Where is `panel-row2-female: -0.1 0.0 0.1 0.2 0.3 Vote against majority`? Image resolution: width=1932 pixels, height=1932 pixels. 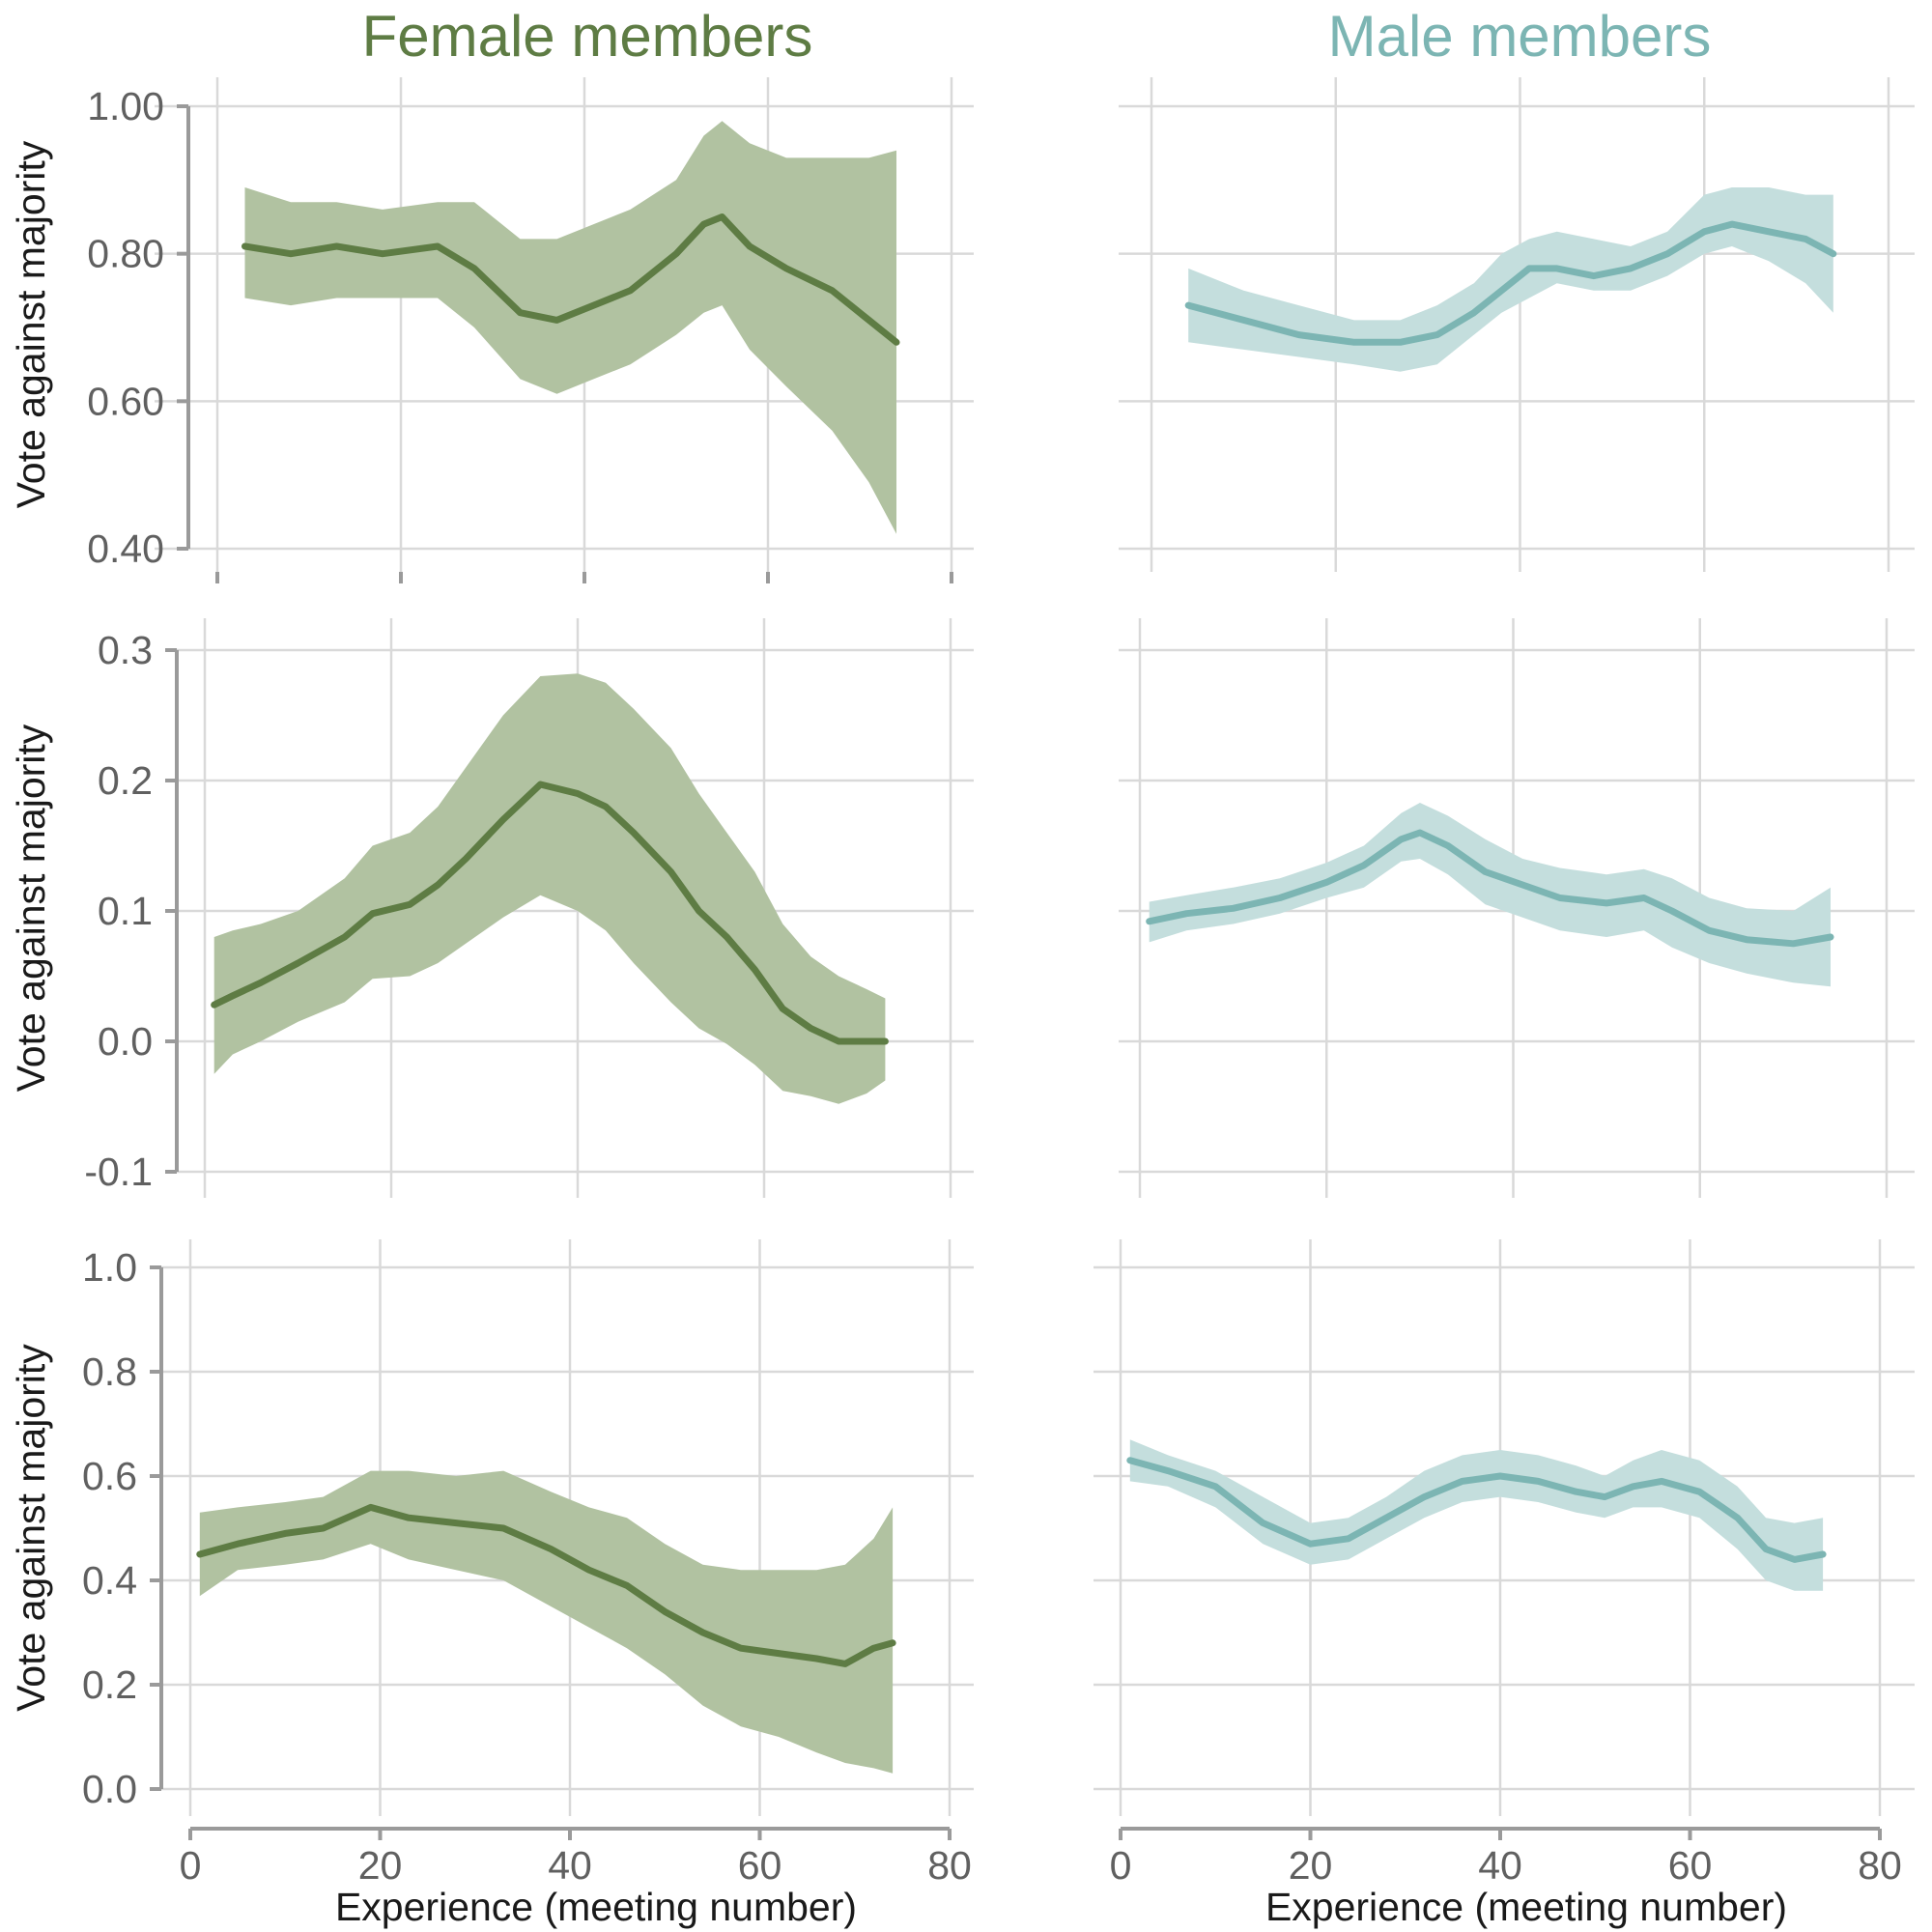 panel-row2-female: -0.1 0.0 0.1 0.2 0.3 Vote against majority is located at coordinates (491, 908).